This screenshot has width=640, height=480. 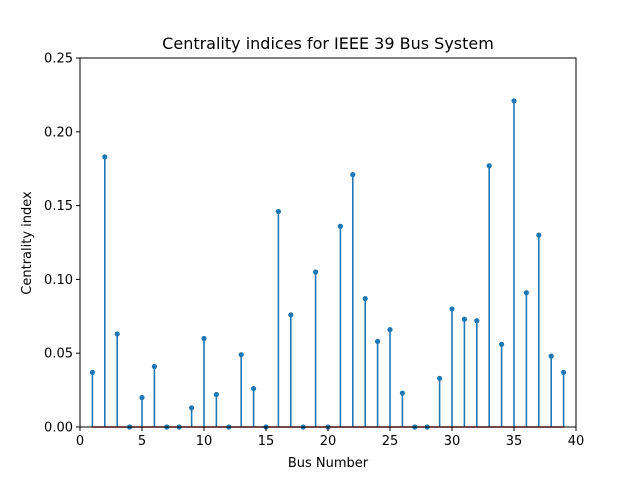 I want to click on x-tick-label: 0, so click(x=80, y=441).